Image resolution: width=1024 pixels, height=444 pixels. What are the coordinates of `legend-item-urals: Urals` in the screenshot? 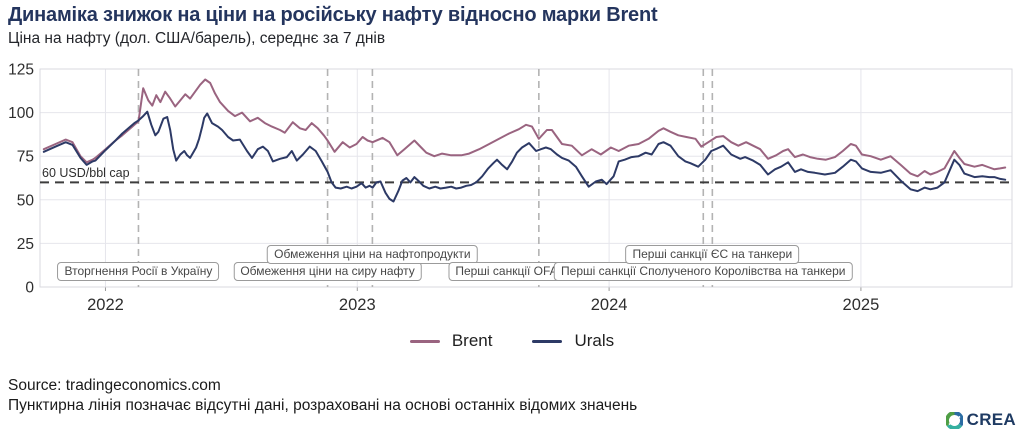 It's located at (573, 341).